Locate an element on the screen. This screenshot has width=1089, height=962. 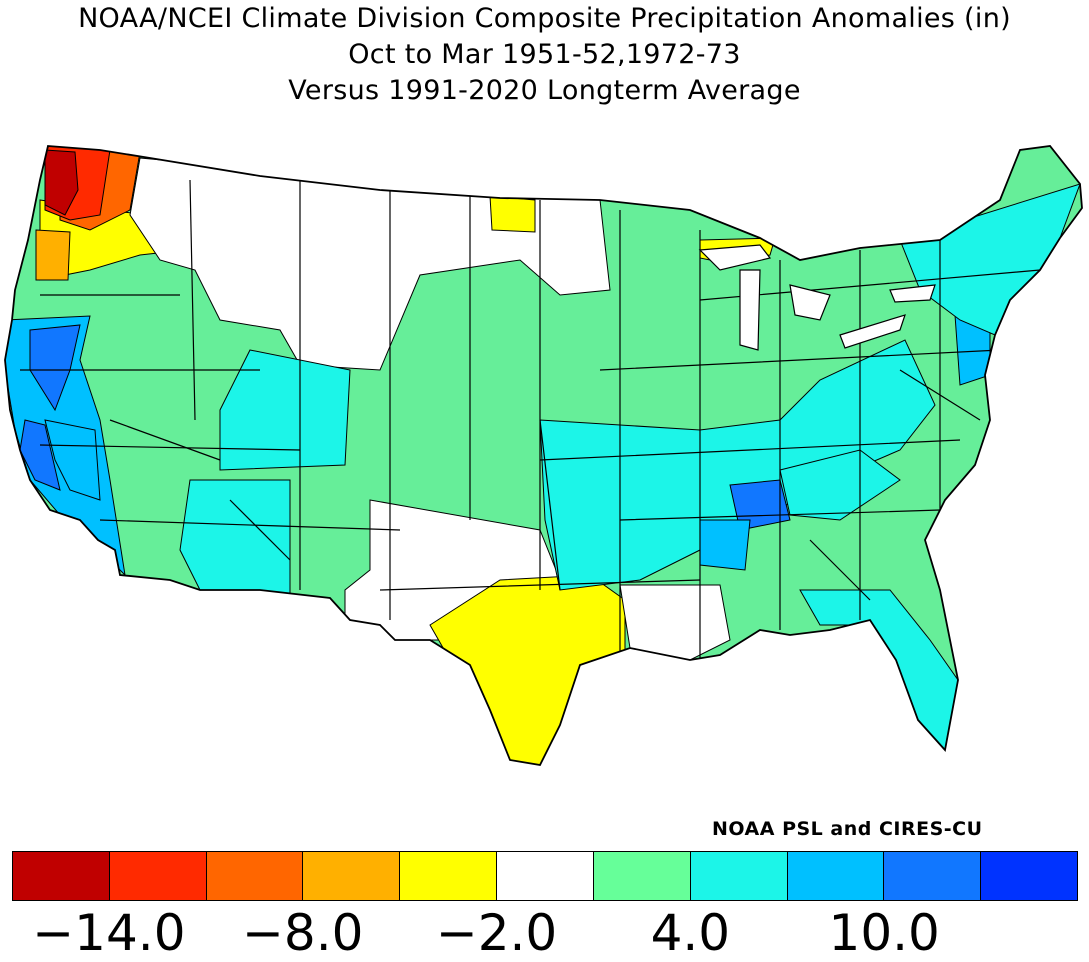
legend-tick-label: 4.0 is located at coordinates (690, 933).